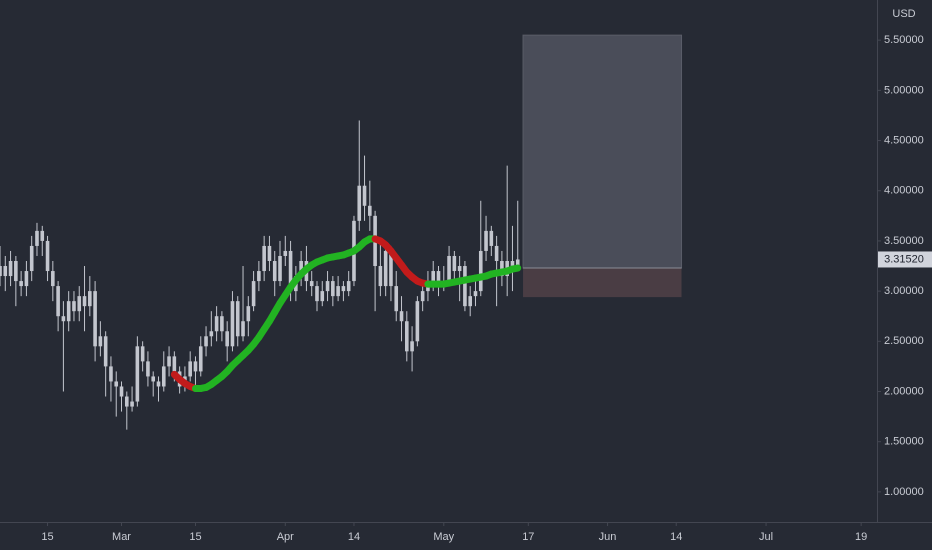  What do you see at coordinates (443, 537) in the screenshot?
I see `x-tick-label: May` at bounding box center [443, 537].